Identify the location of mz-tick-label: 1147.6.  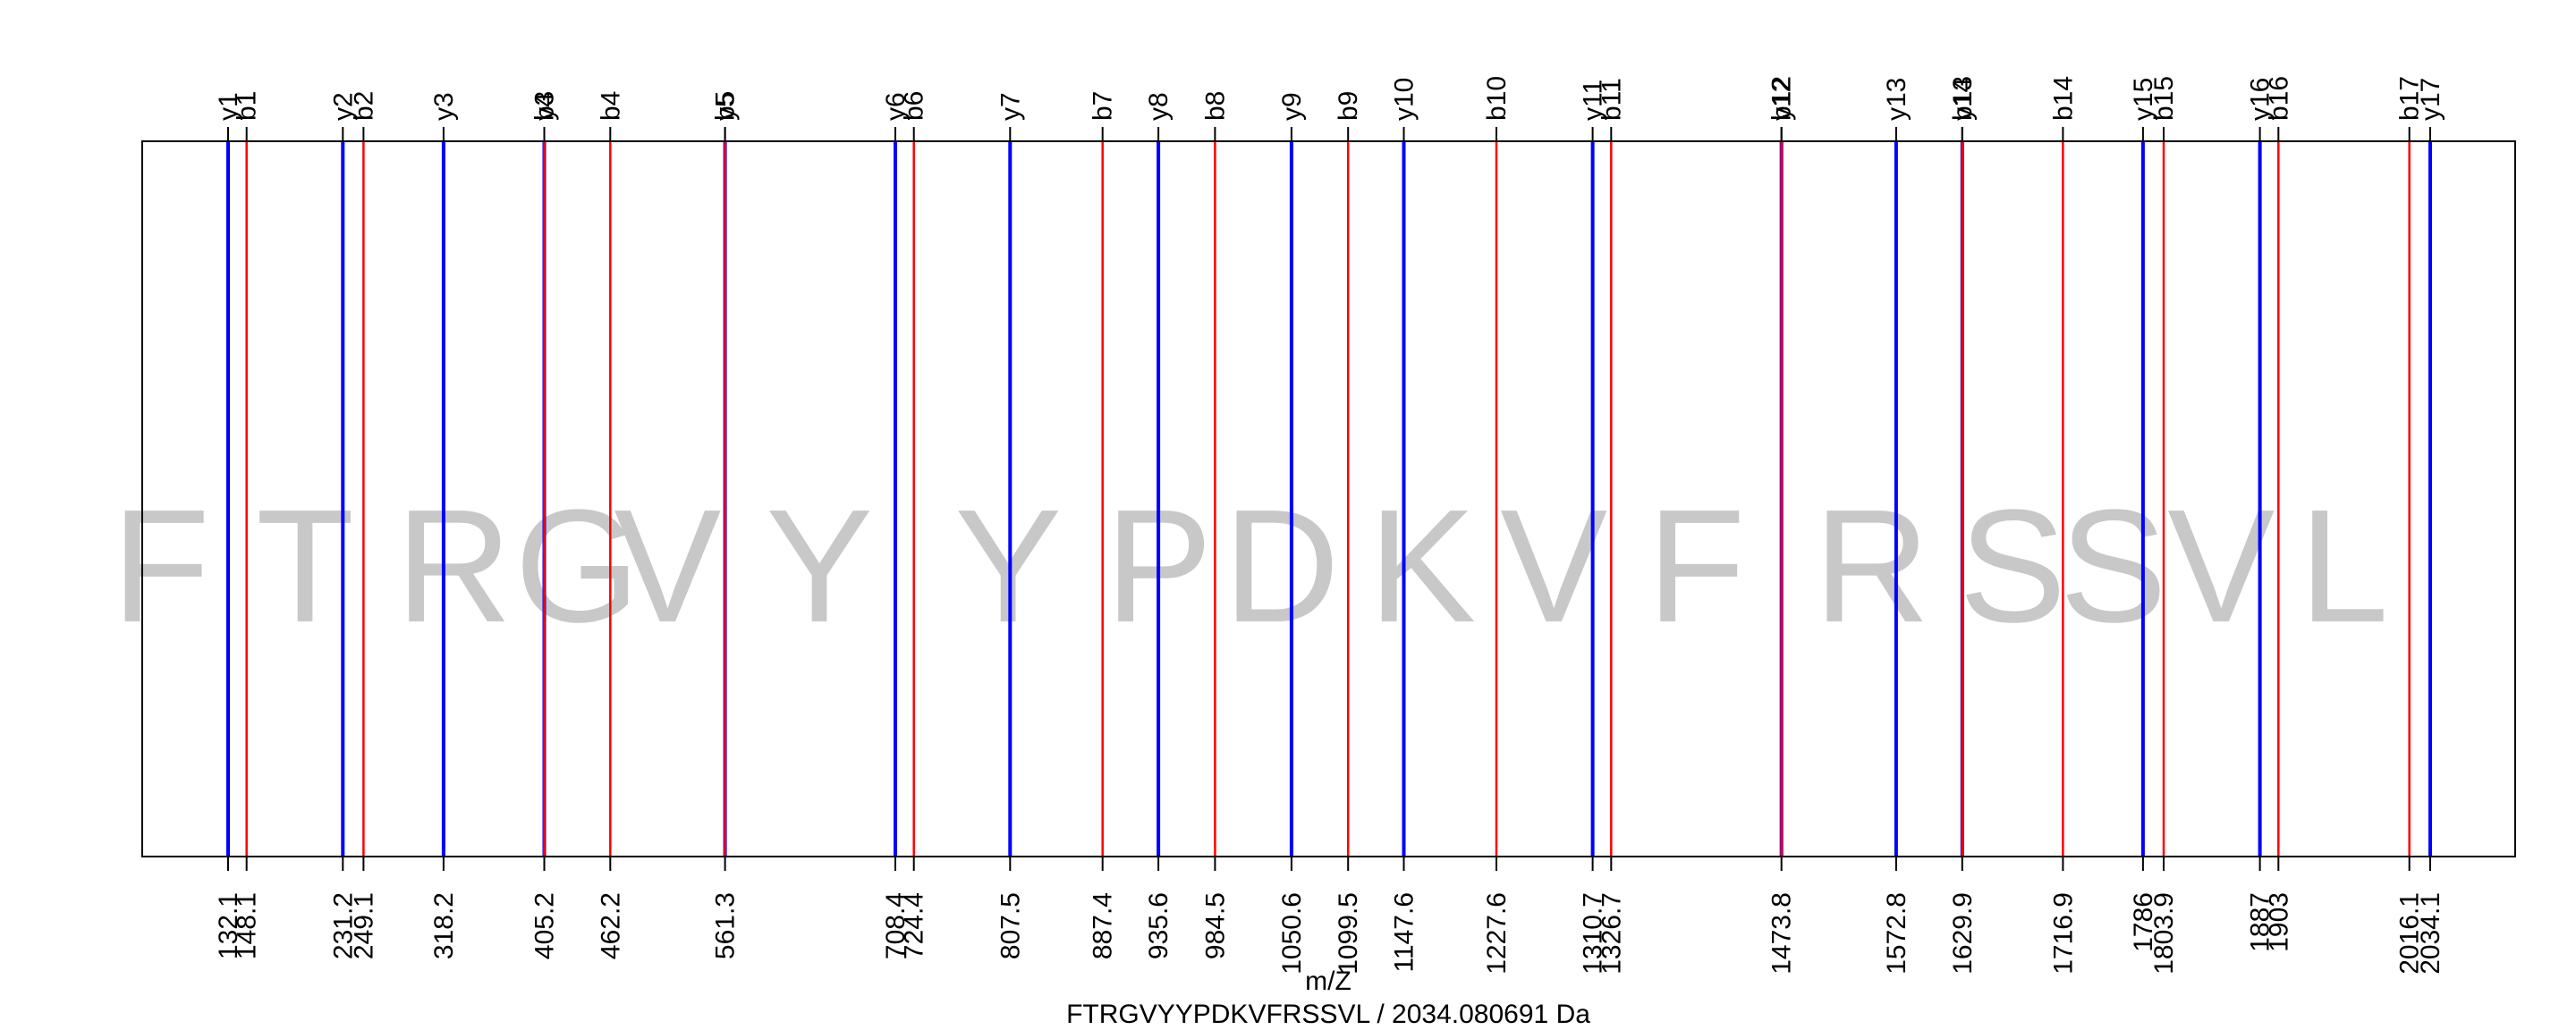
(1404, 932).